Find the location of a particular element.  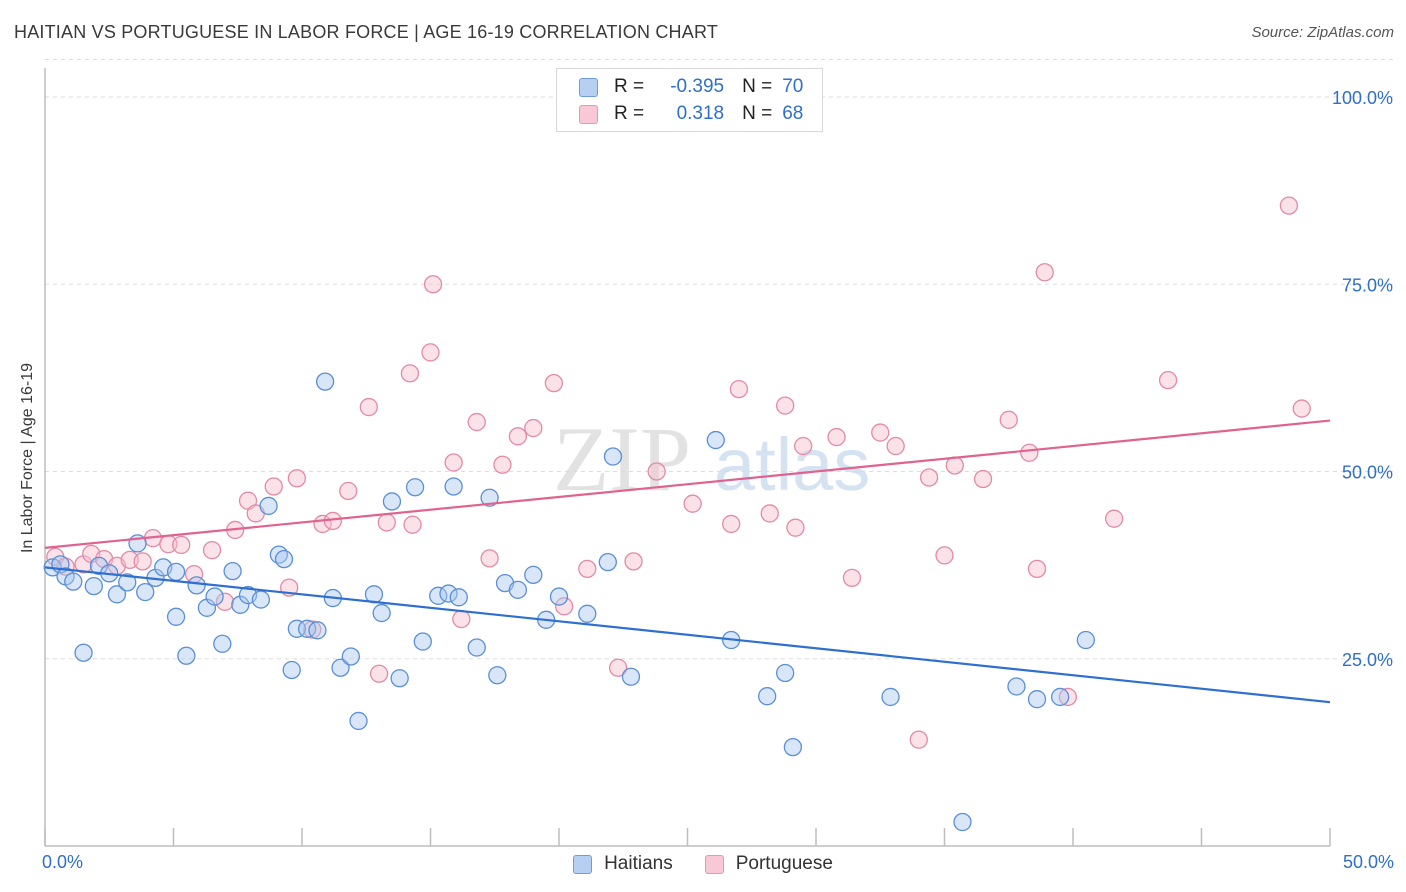

y-tick-label: 100.0% is located at coordinates (1362, 98).